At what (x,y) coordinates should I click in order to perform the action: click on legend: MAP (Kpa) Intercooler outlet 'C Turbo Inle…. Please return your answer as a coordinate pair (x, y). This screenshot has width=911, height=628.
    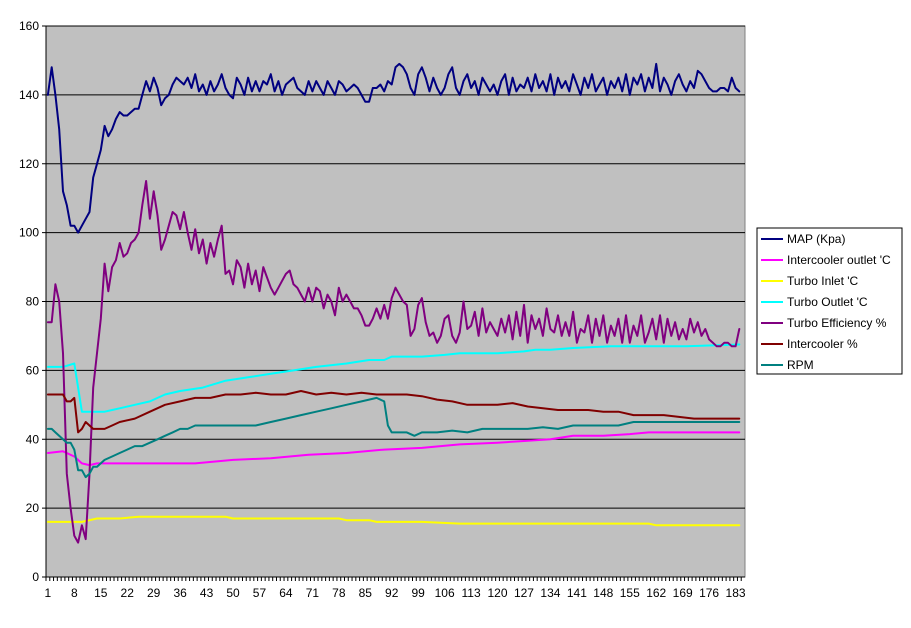
    Looking at the image, I should click on (829, 301).